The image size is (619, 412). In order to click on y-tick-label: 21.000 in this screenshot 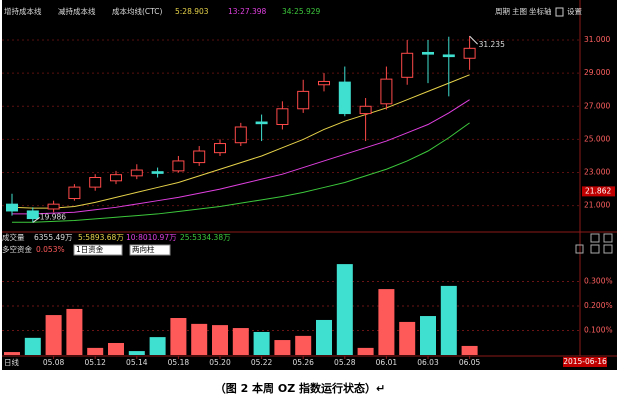, I will do `click(597, 205)`.